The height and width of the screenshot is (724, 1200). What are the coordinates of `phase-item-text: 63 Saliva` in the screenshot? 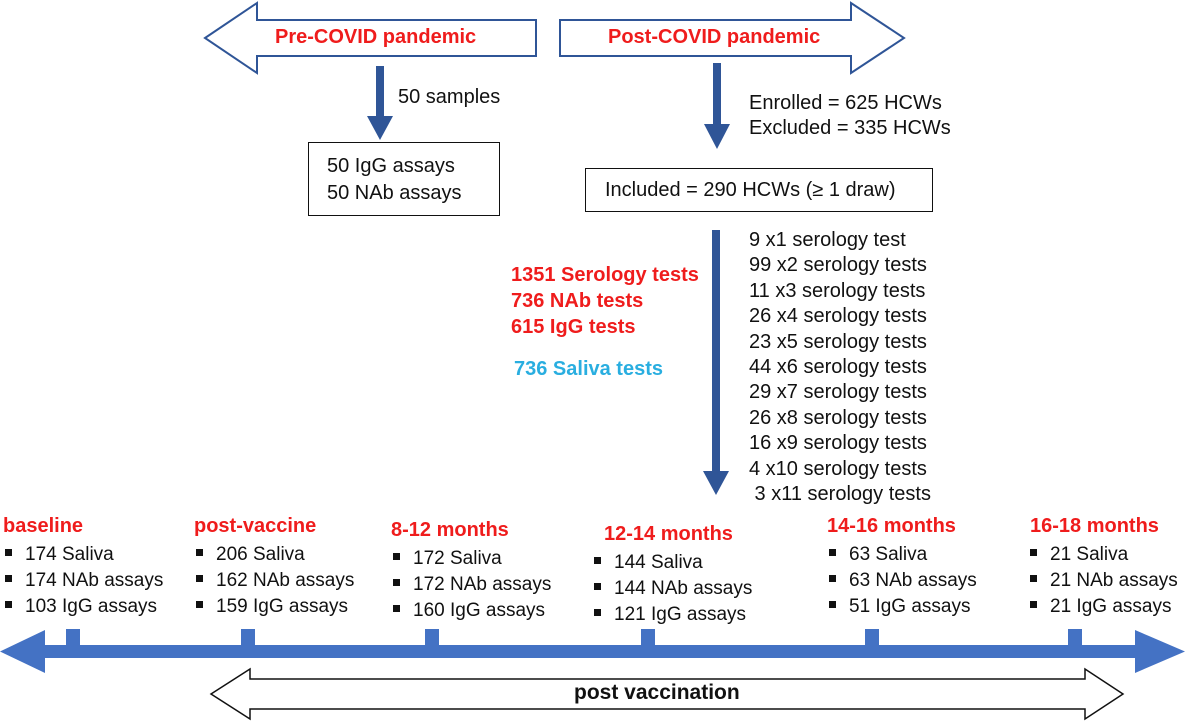 It's located at (888, 554).